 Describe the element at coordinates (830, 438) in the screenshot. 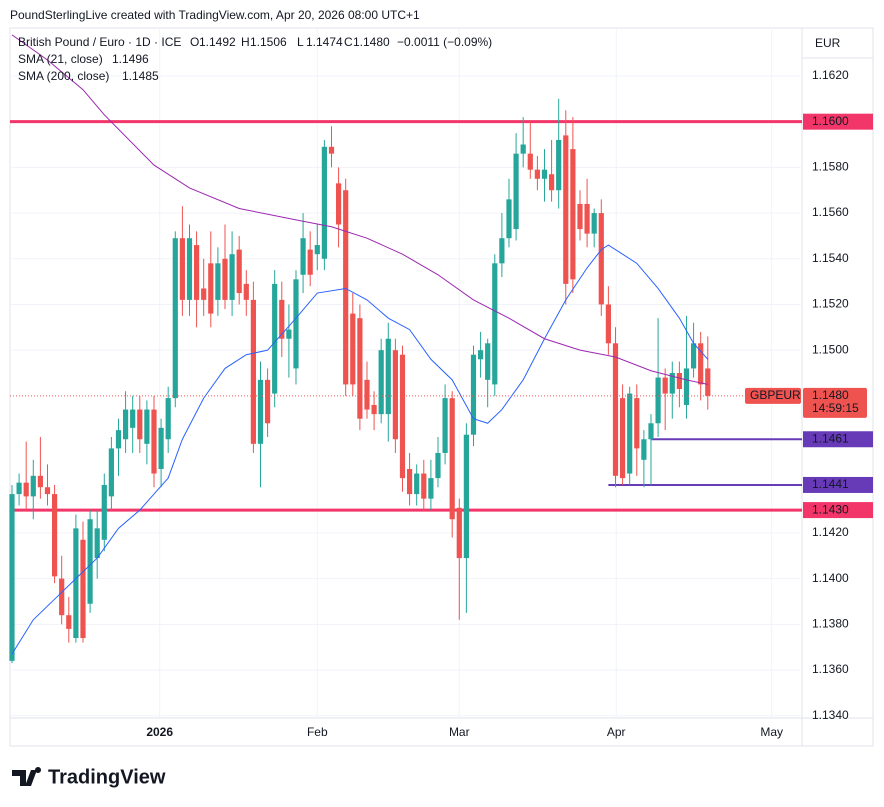

I see `level-label: 1.1461` at that location.